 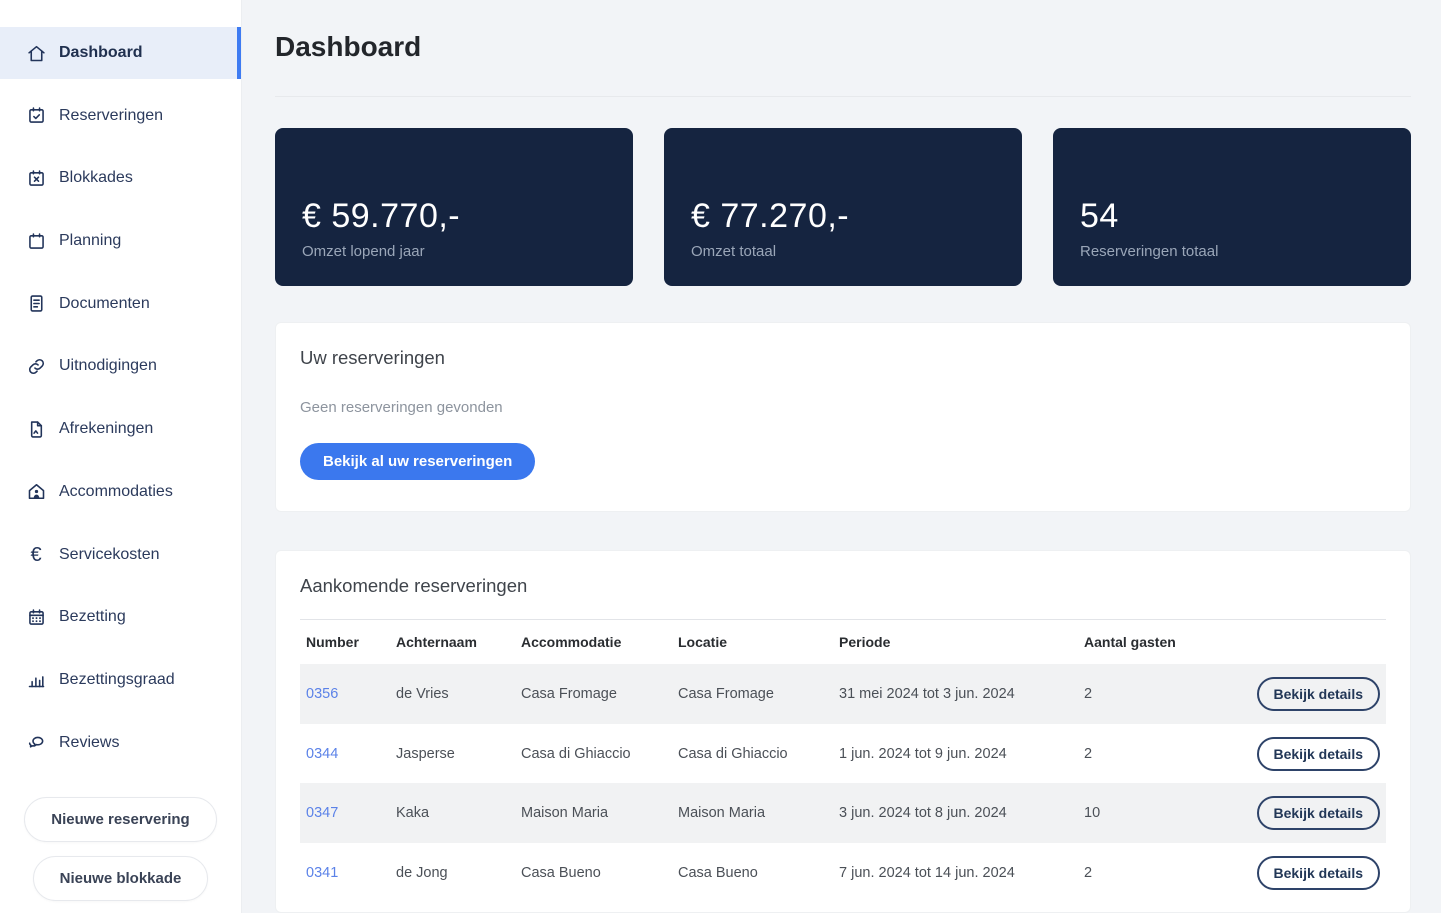 I want to click on calendar-icon, so click(x=36, y=241).